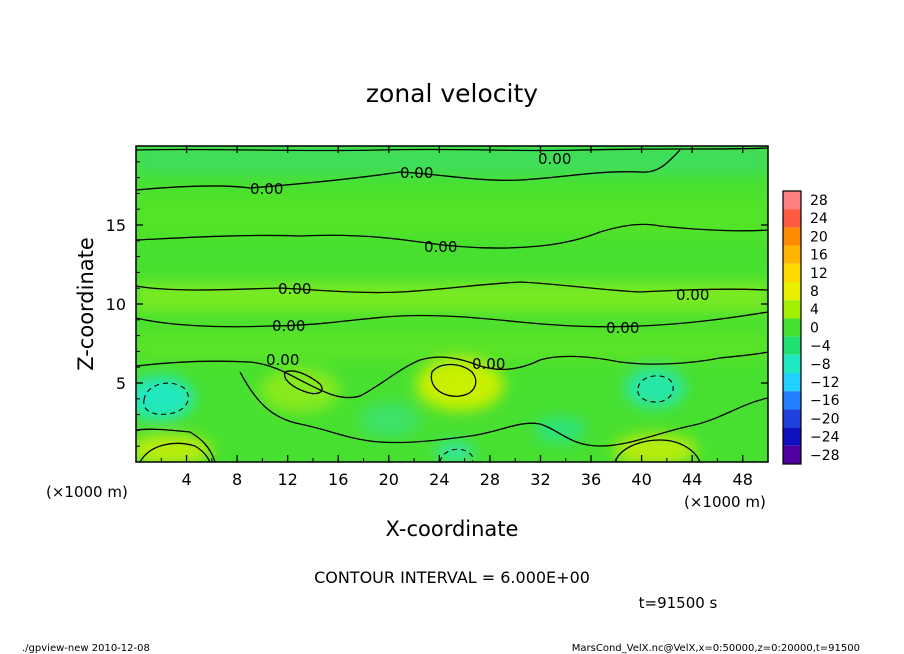 This screenshot has width=904, height=654. Describe the element at coordinates (725, 502) in the screenshot. I see `x-unit-right: (×1000 m)` at that location.